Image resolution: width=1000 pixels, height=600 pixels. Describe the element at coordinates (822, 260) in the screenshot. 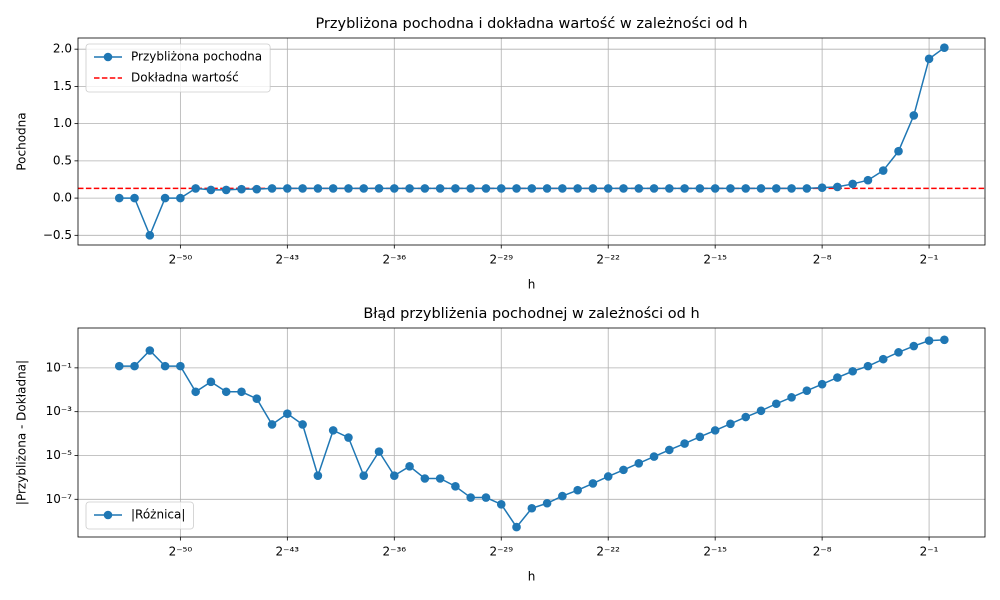

I see `x-tick-label: 2⁻⁸` at that location.